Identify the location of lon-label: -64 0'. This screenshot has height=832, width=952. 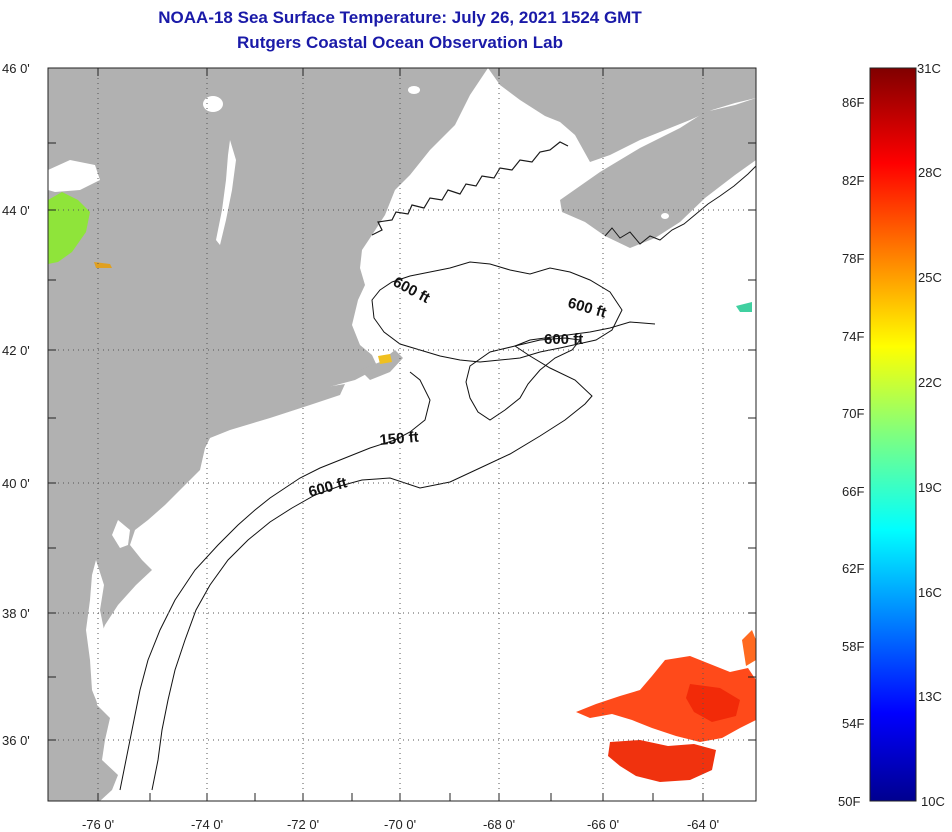
(703, 824).